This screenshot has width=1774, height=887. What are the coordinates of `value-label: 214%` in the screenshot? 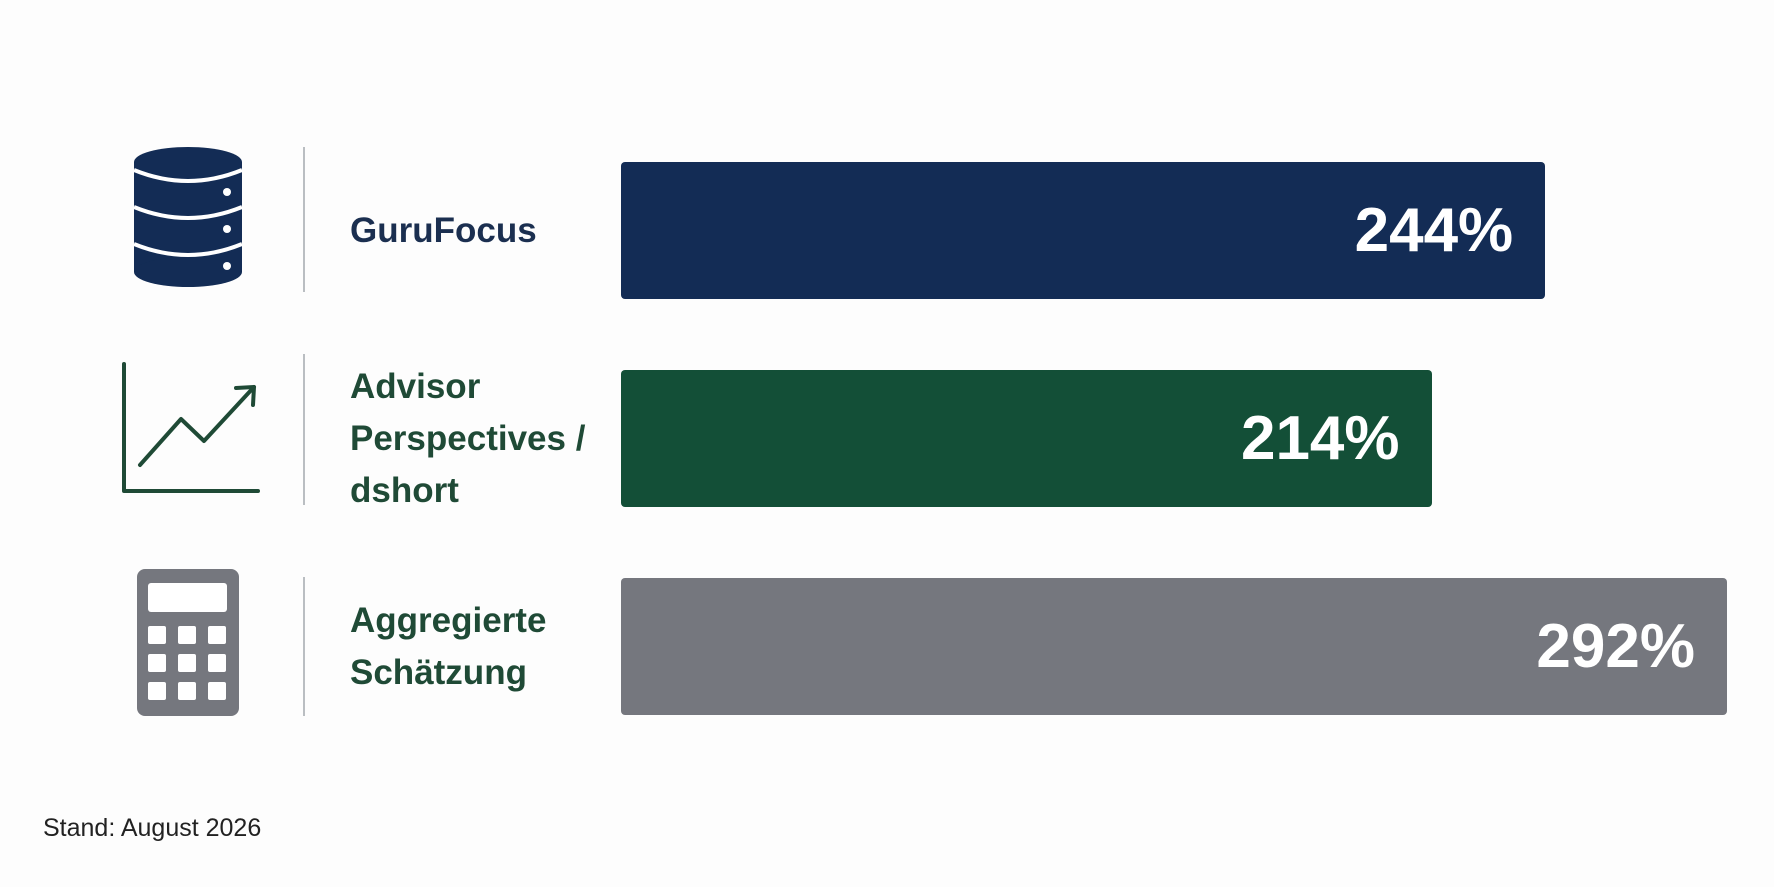 It's located at (1320, 438).